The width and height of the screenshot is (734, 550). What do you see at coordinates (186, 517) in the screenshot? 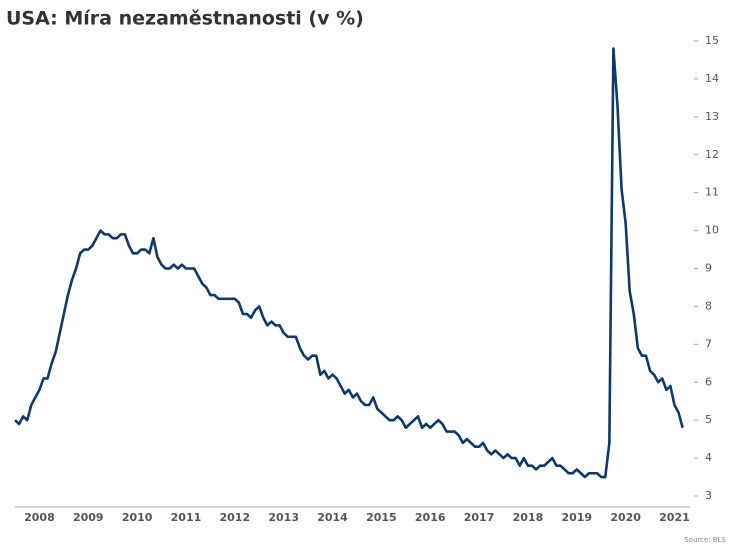
I see `x-tick-label: 2011` at bounding box center [186, 517].